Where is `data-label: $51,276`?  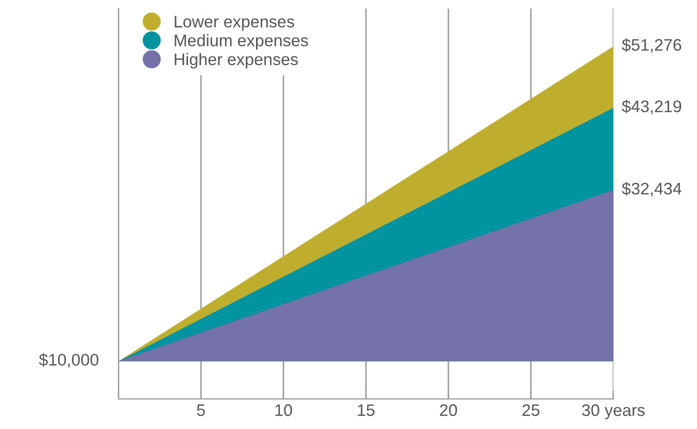 data-label: $51,276 is located at coordinates (652, 45).